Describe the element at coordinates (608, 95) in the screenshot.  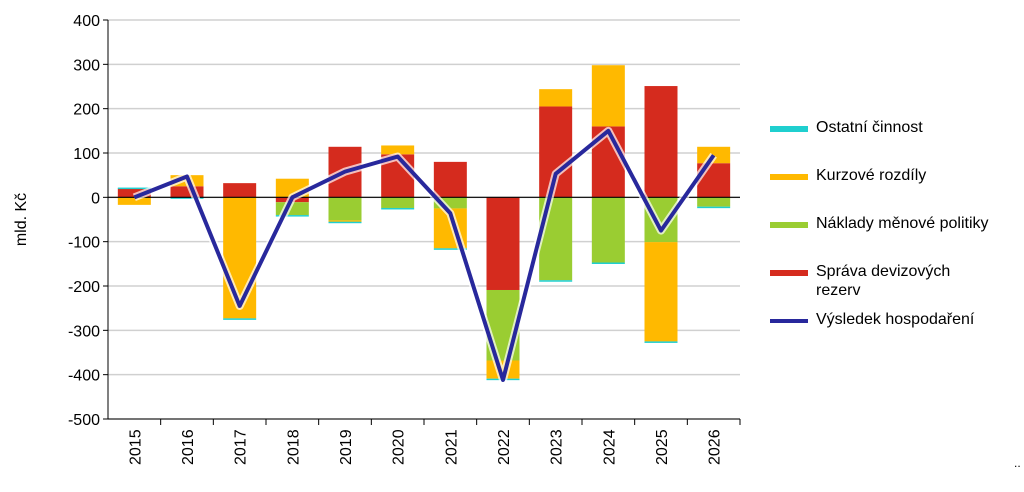
I see `bar-kurzové-rozdíly-2024` at that location.